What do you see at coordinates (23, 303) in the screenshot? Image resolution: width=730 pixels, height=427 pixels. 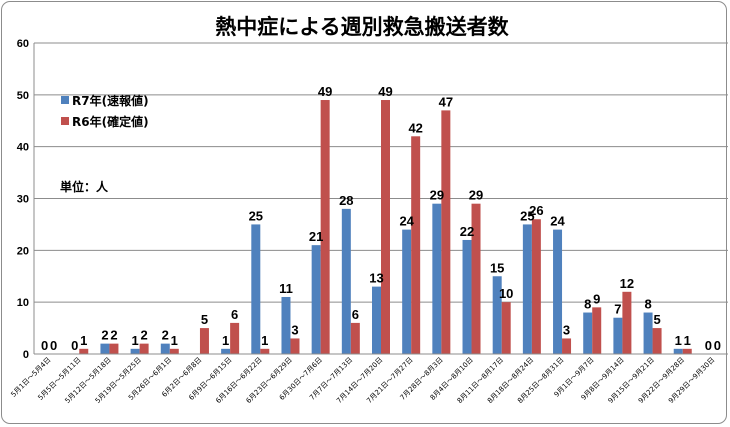 I see `y-tick-label: 10` at bounding box center [23, 303].